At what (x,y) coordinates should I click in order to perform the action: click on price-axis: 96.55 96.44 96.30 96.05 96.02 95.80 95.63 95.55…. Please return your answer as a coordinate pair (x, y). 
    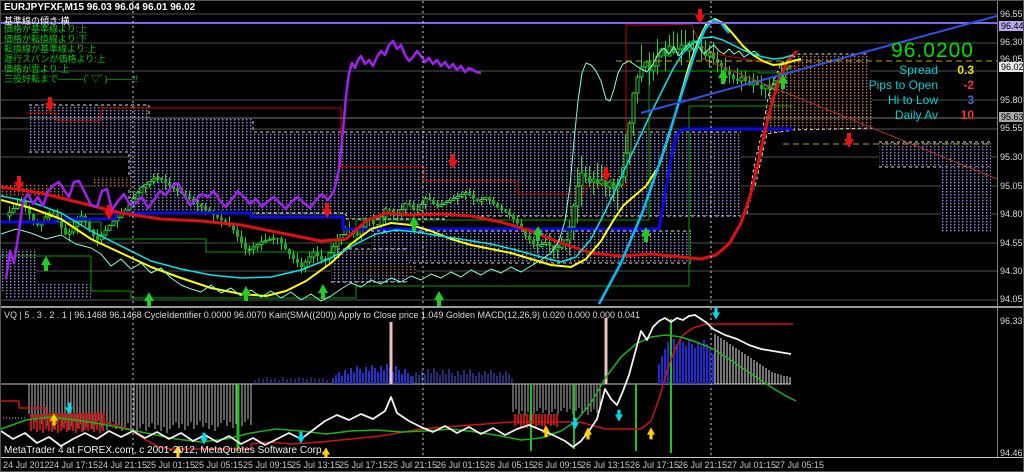
    Looking at the image, I should click on (1010, 153).